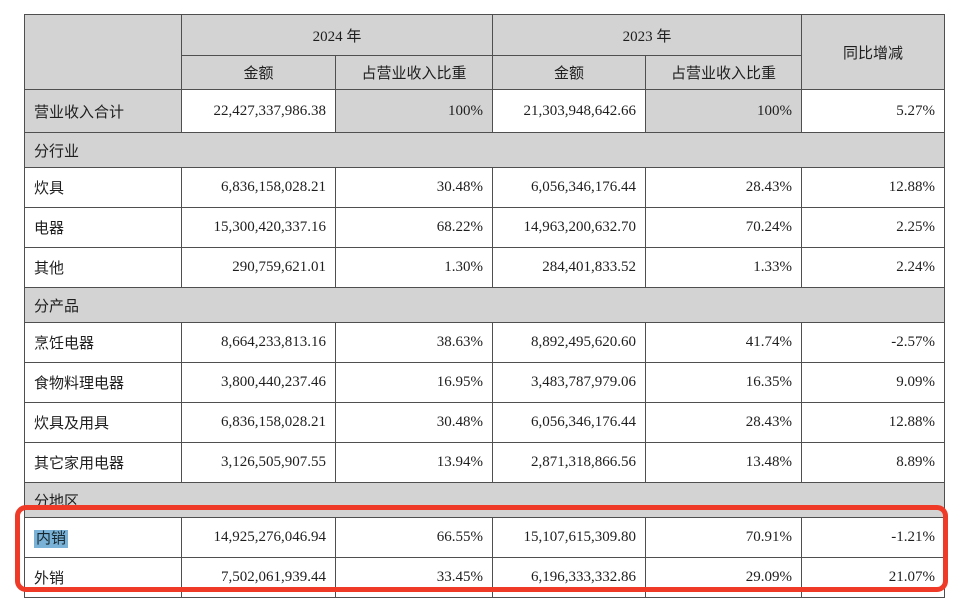 The width and height of the screenshot is (960, 600). What do you see at coordinates (414, 342) in the screenshot?
I see `cell-ratio-2024: 38.63%` at bounding box center [414, 342].